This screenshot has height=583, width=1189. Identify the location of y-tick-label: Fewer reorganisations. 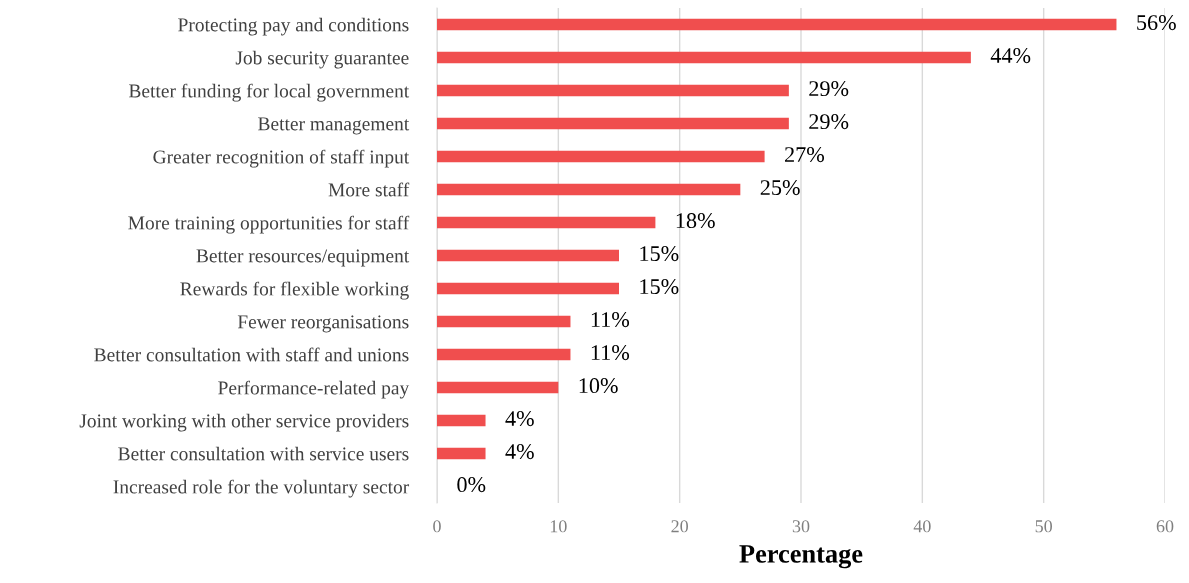
(323, 324).